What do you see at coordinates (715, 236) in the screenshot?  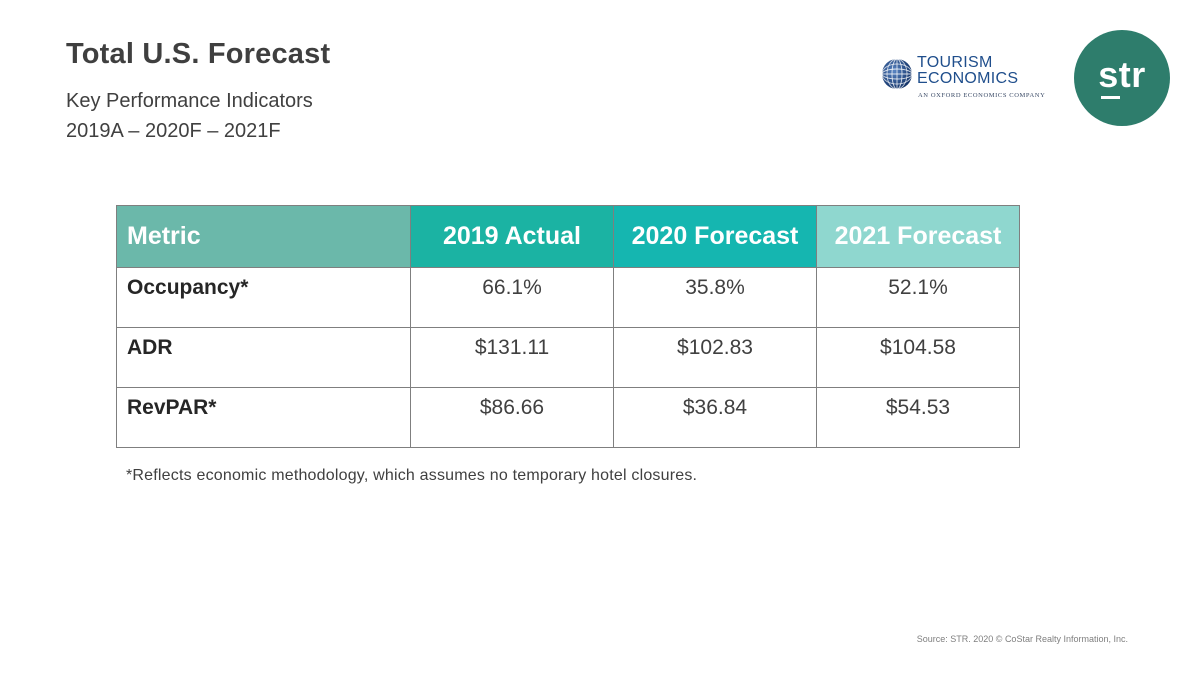 I see `header-2020-forecast: 2020 Forecast` at bounding box center [715, 236].